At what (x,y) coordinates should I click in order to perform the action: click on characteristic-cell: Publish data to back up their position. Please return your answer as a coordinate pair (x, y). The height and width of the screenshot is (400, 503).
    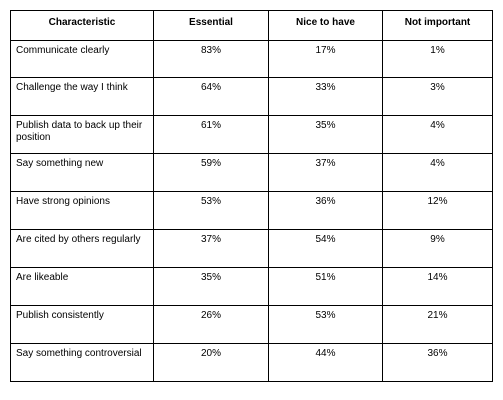
    Looking at the image, I should click on (82, 134).